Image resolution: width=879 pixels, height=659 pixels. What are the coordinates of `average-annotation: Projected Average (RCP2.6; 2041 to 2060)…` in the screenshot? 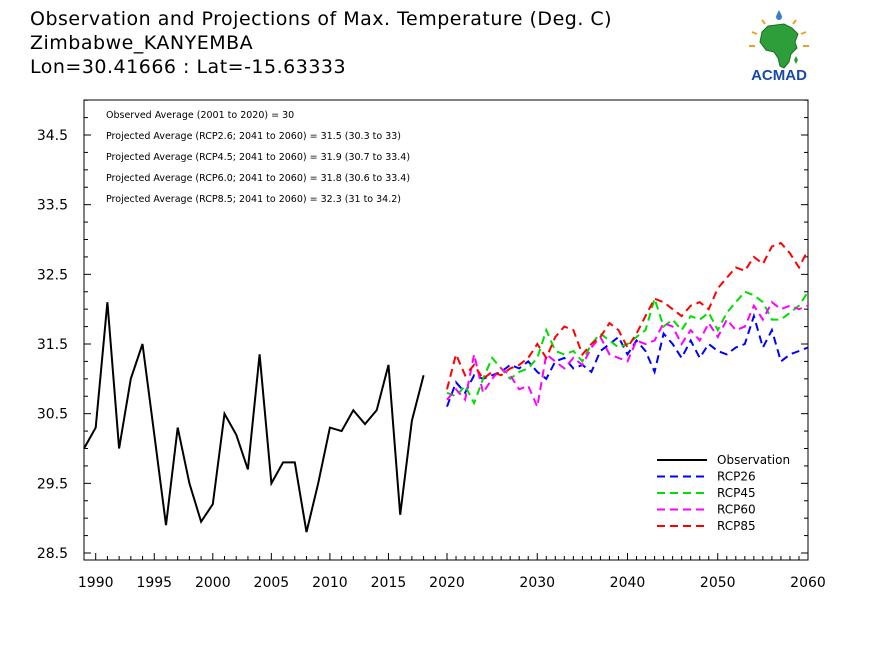 It's located at (253, 136).